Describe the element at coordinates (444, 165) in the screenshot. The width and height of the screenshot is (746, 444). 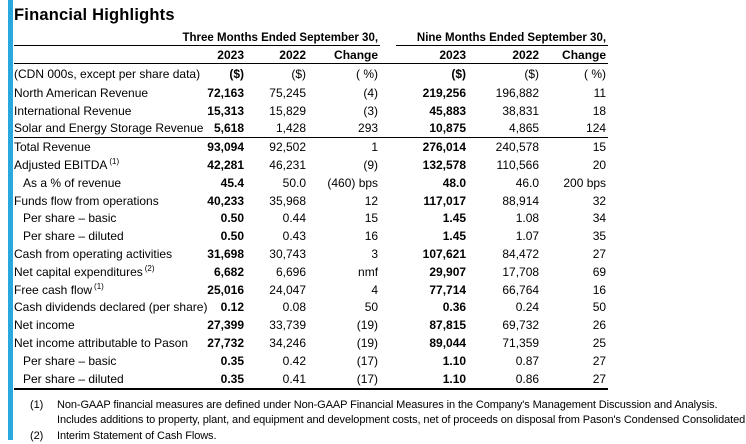
I see `value-cell: 132,578` at that location.